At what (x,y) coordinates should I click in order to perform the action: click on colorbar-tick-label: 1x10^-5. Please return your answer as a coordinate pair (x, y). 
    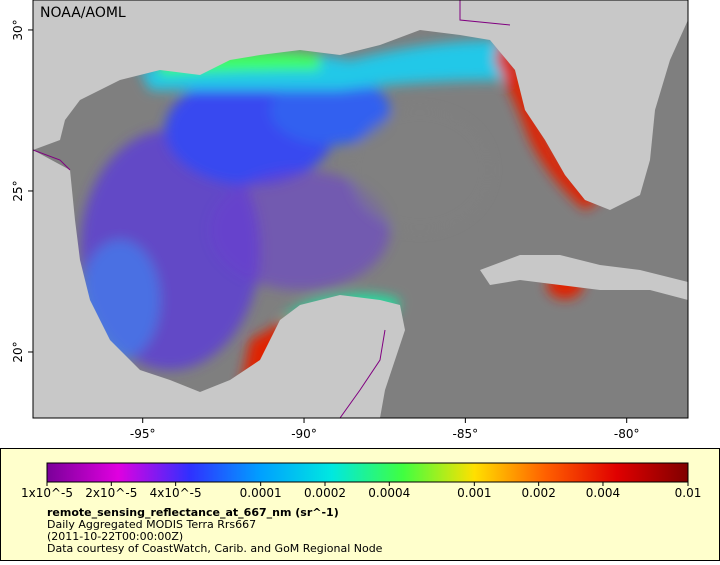
    Looking at the image, I should click on (47, 493).